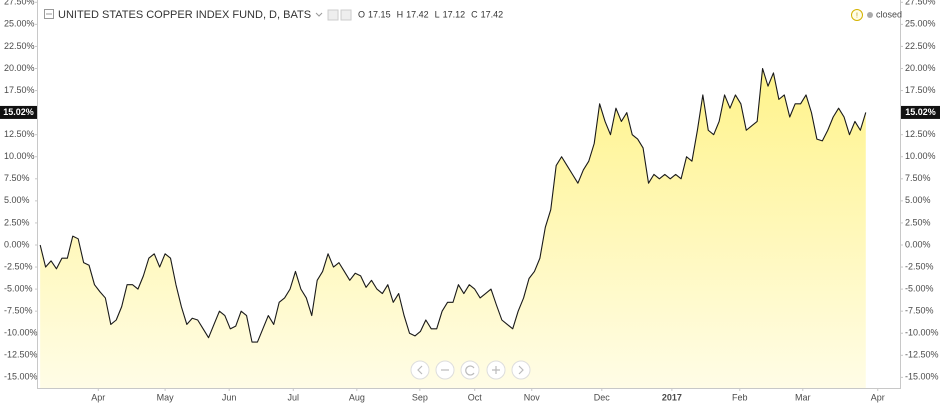 This screenshot has height=405, width=940. Describe the element at coordinates (920, 46) in the screenshot. I see `y-tick-label-right: 22.50%` at that location.